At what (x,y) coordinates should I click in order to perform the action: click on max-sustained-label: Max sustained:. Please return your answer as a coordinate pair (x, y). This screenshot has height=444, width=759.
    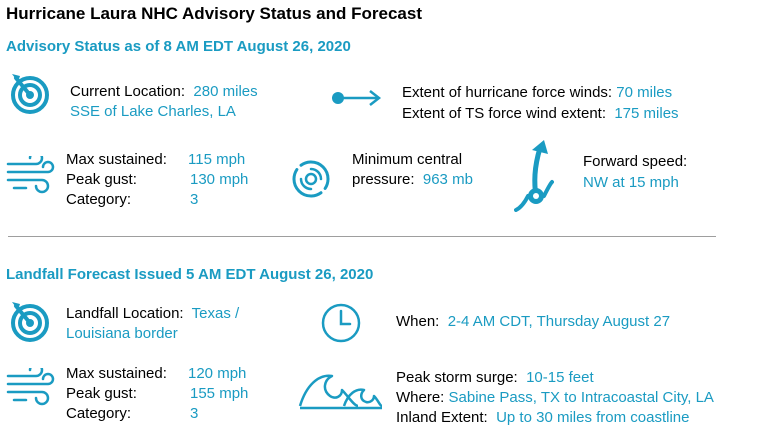
    Looking at the image, I should click on (116, 159).